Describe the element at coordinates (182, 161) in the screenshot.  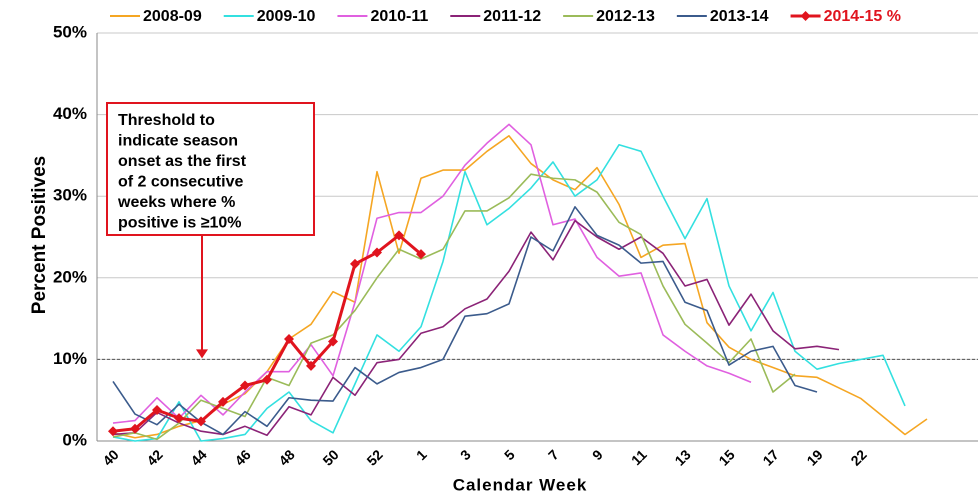
I see `annotation-text: onset as the first` at that location.